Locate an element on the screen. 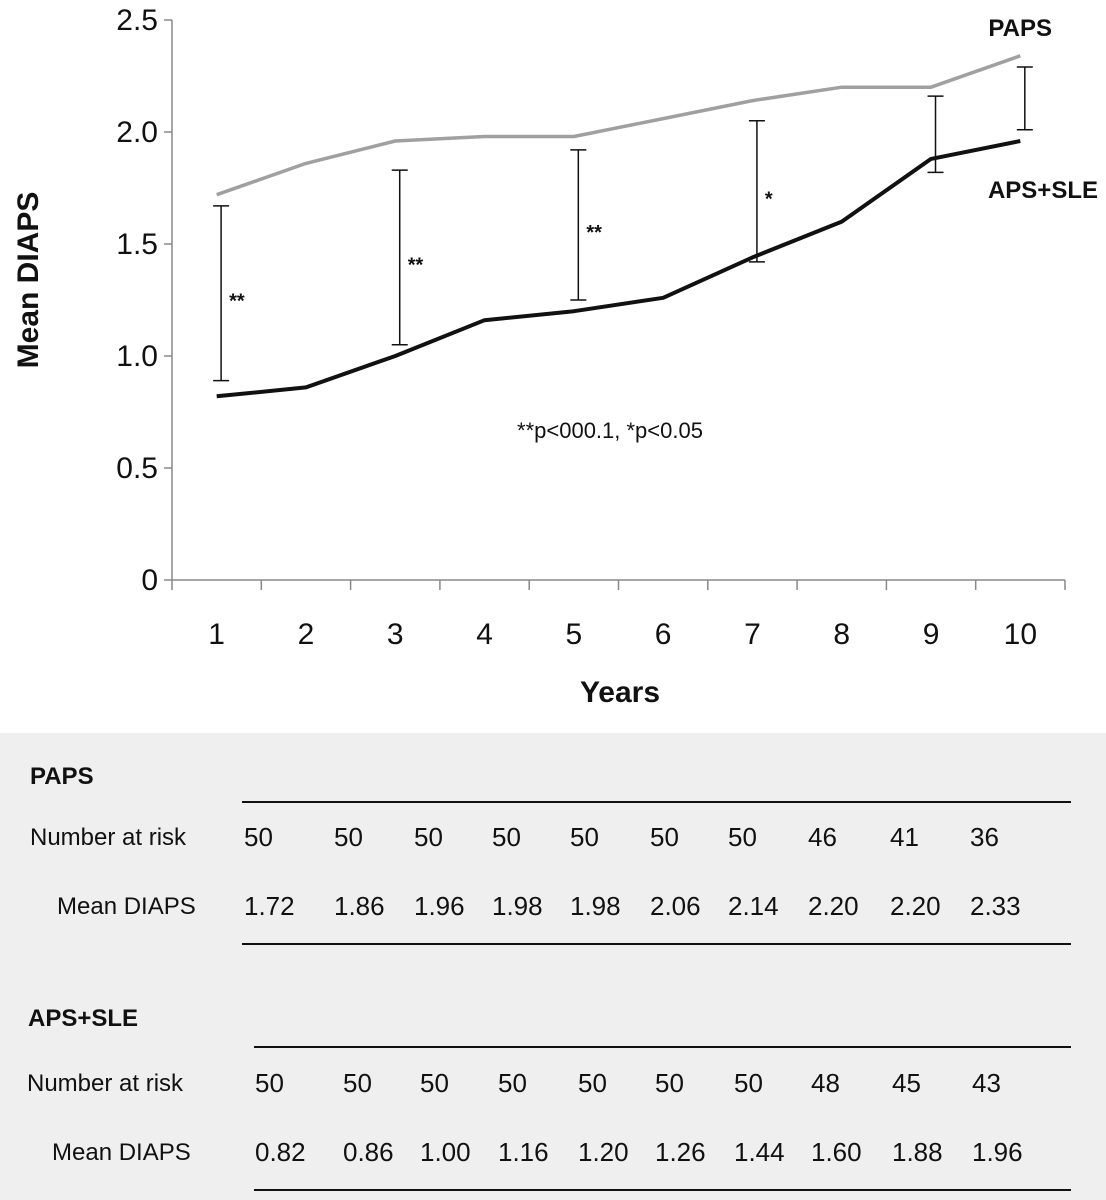  table-cell: 1.60 is located at coordinates (836, 1152).